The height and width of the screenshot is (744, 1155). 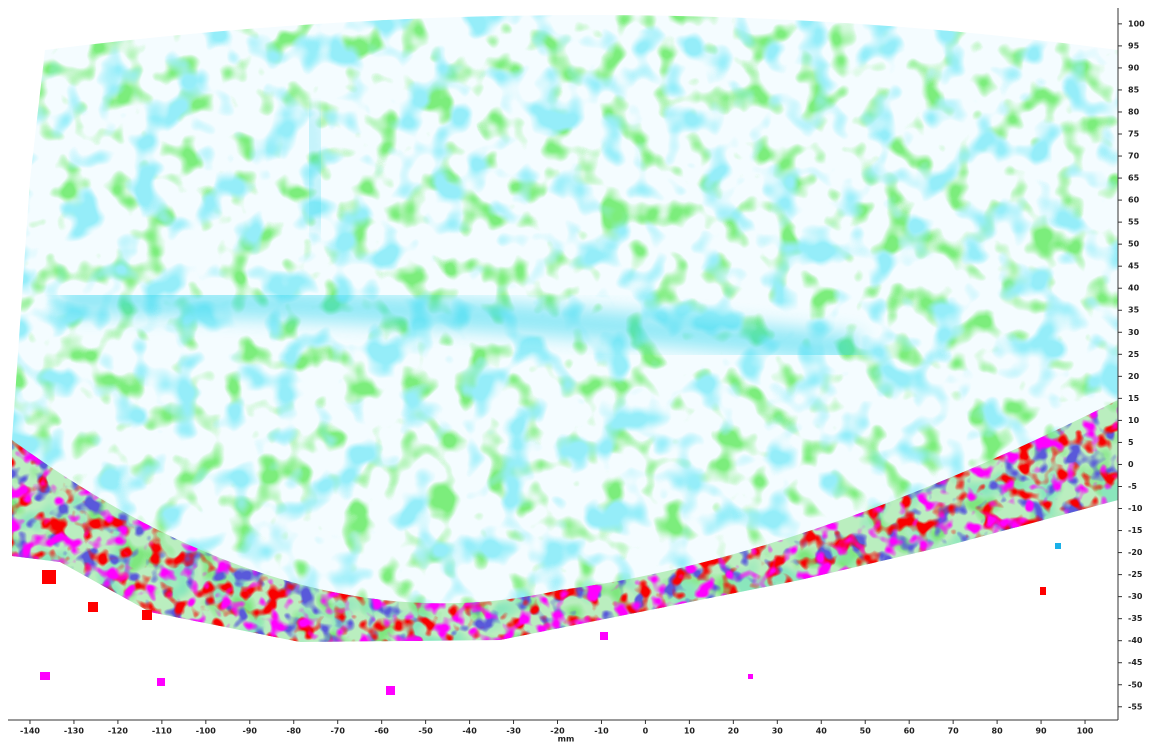 I want to click on y-tick-label: 50, so click(x=1134, y=244).